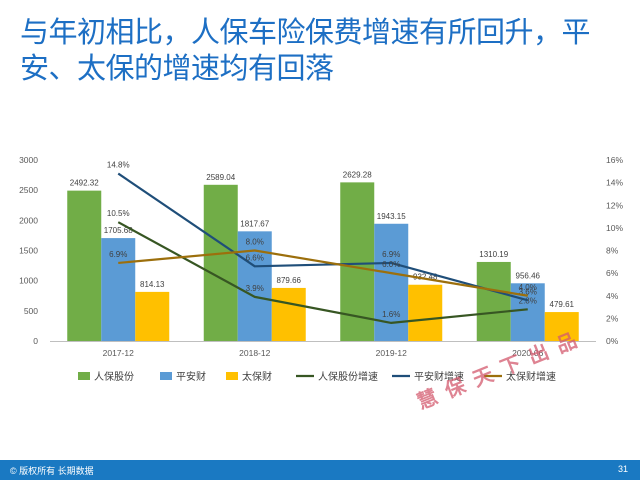 Image resolution: width=640 pixels, height=480 pixels. I want to click on line-太保财增速, so click(323, 273).